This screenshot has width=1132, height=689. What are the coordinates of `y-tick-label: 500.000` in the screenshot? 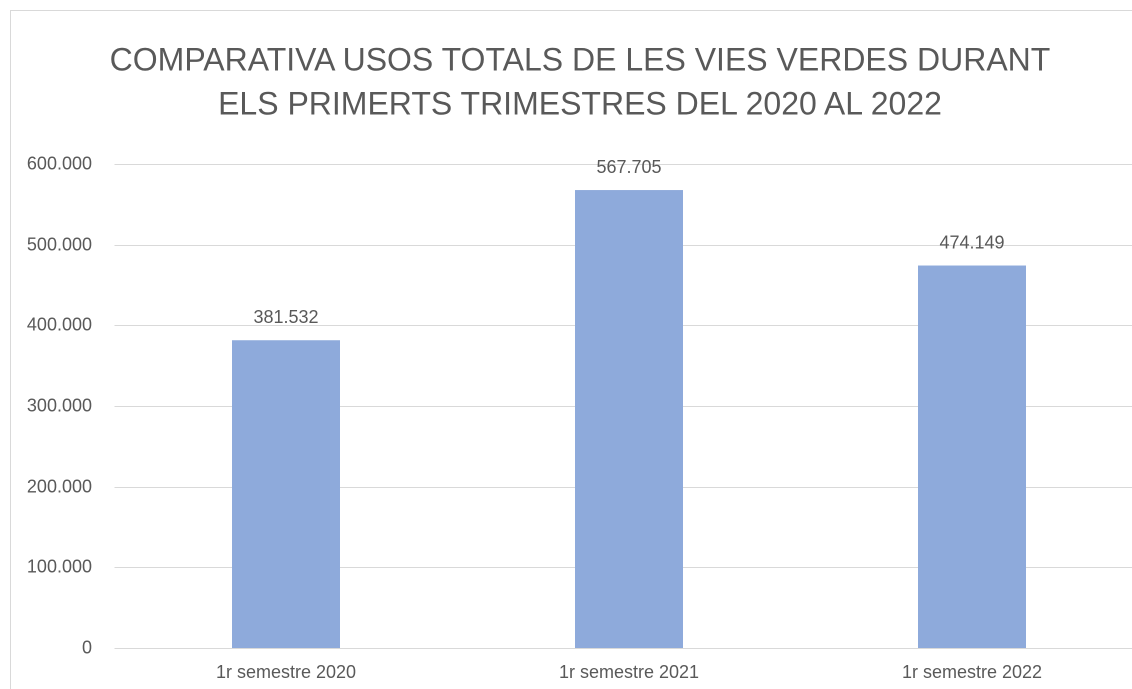 It's located at (59, 244).